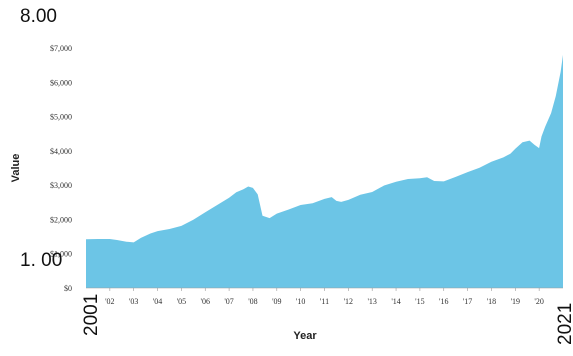 The width and height of the screenshot is (573, 356). Describe the element at coordinates (395, 301) in the screenshot. I see `x-tick-label-12: '14` at that location.